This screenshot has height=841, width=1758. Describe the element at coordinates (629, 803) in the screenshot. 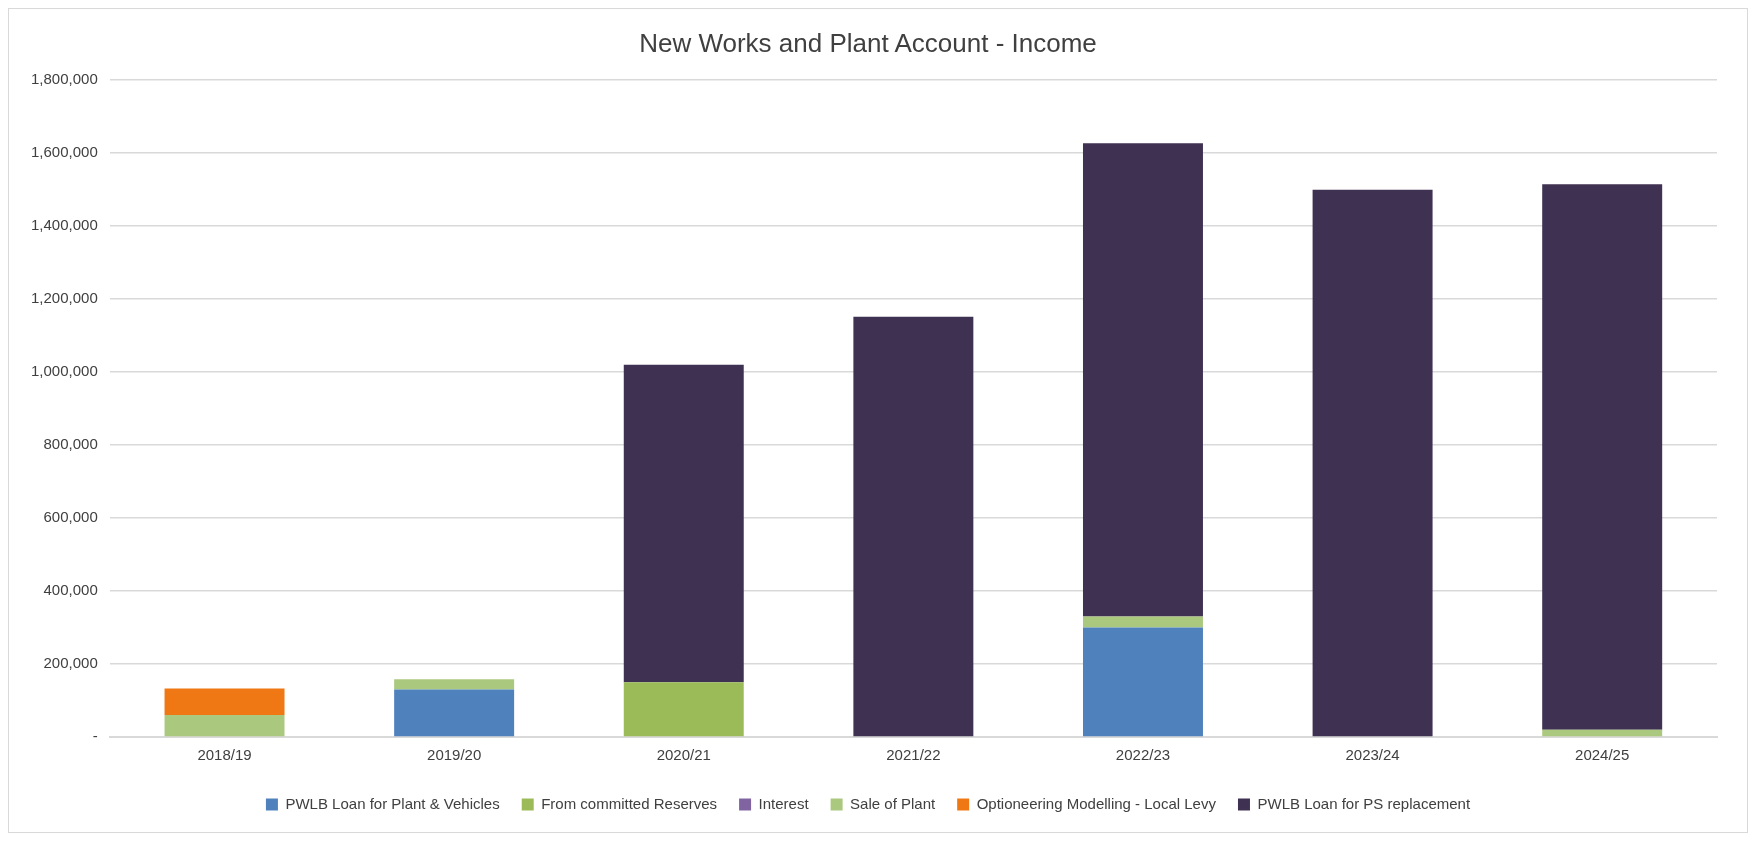

I see `legend-label: From committed Reserves` at that location.